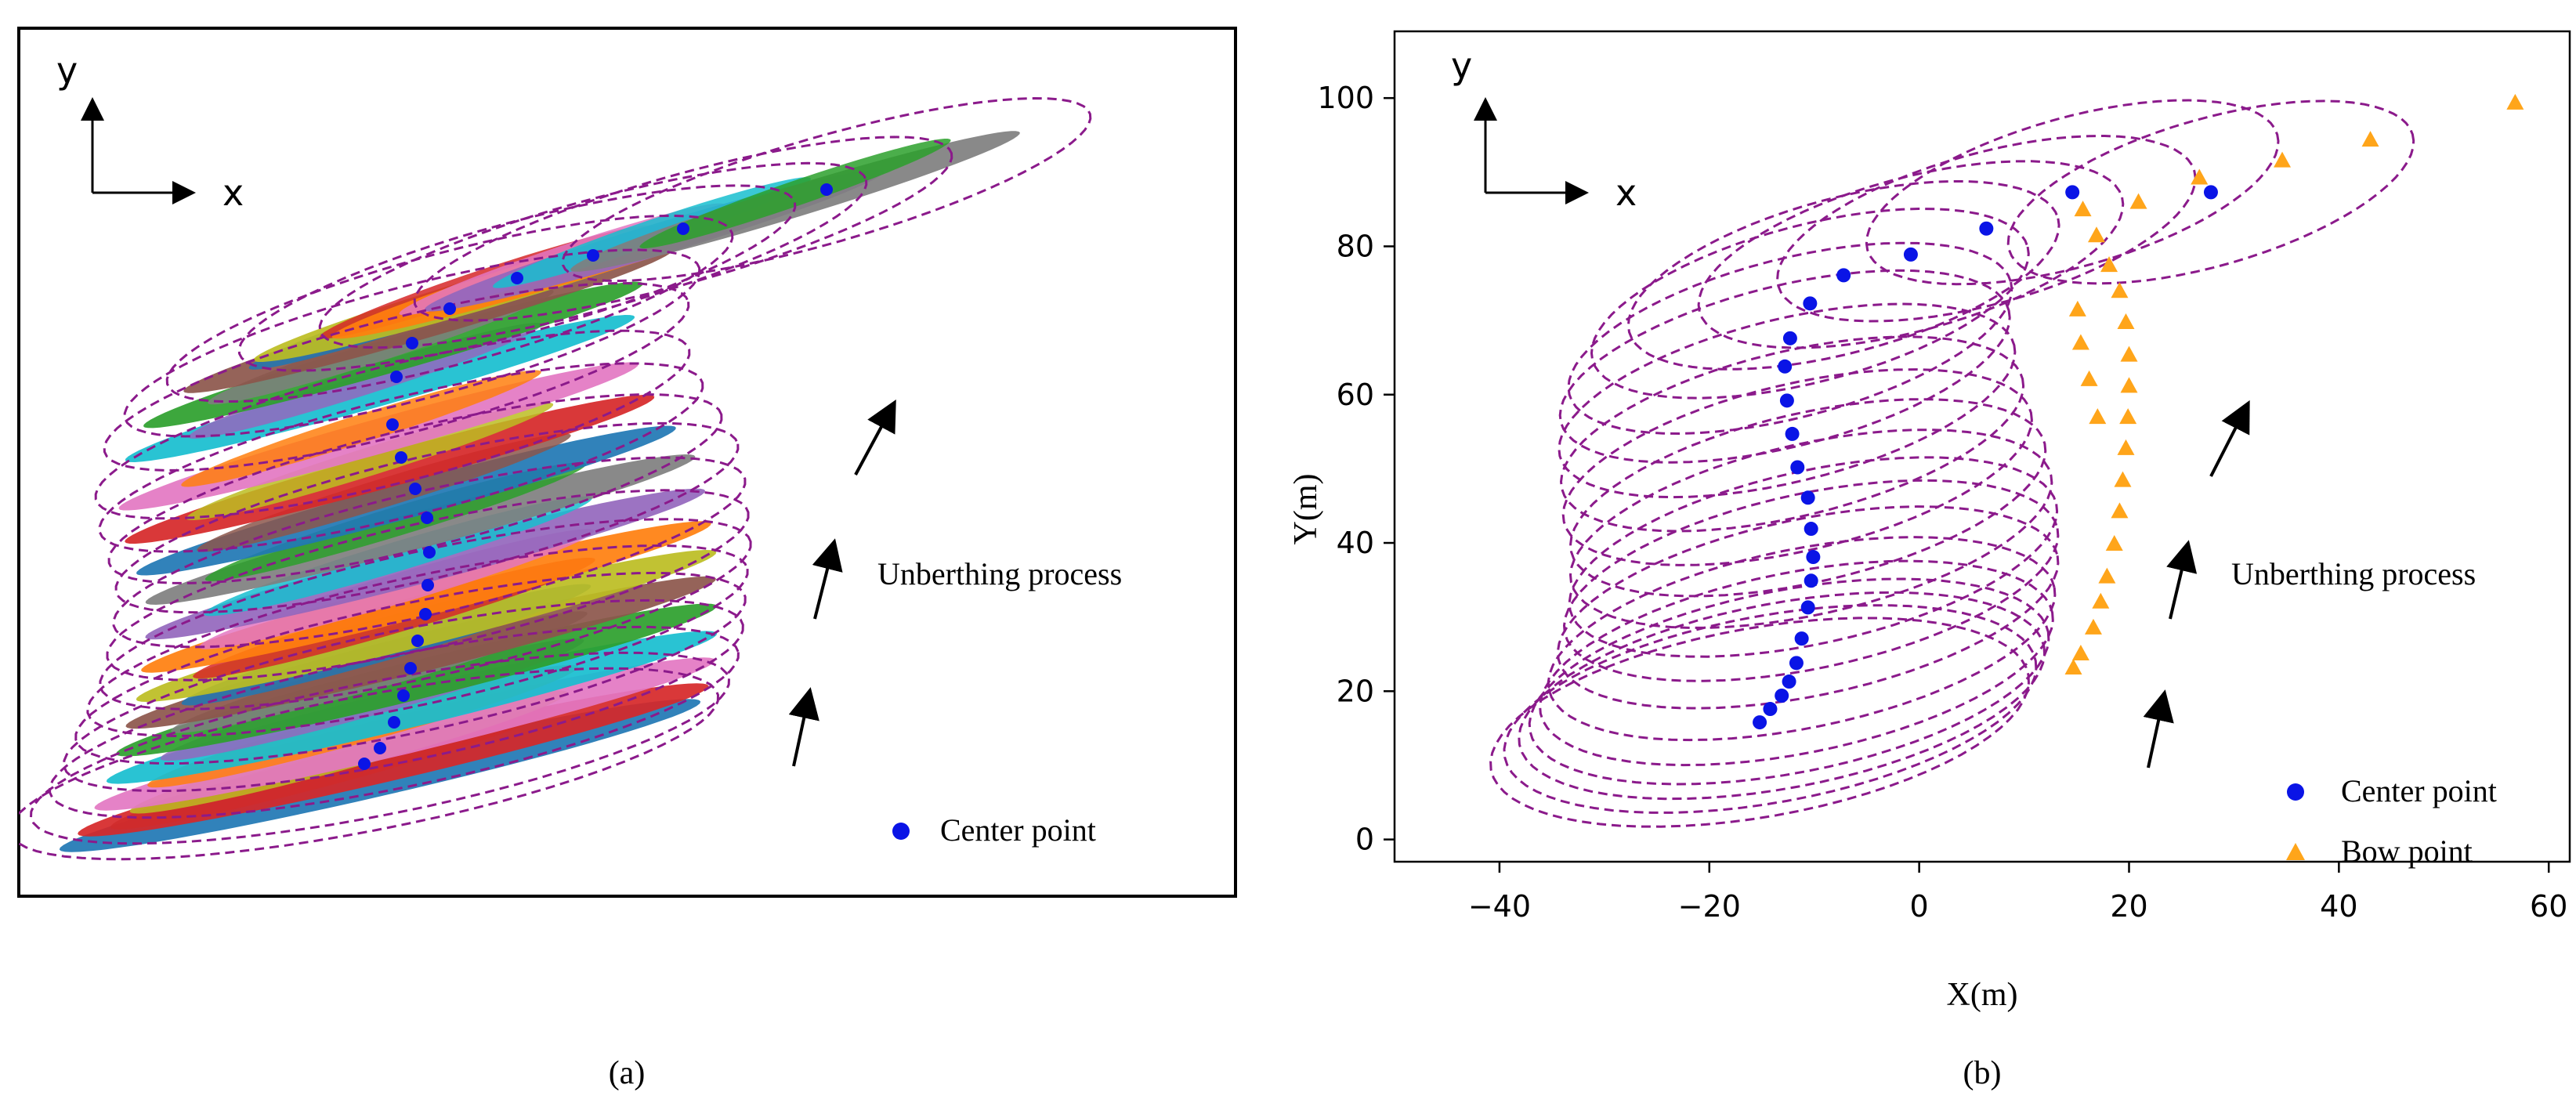 Image resolution: width=2576 pixels, height=1103 pixels. I want to click on legend-b-center-label: Center point, so click(2419, 790).